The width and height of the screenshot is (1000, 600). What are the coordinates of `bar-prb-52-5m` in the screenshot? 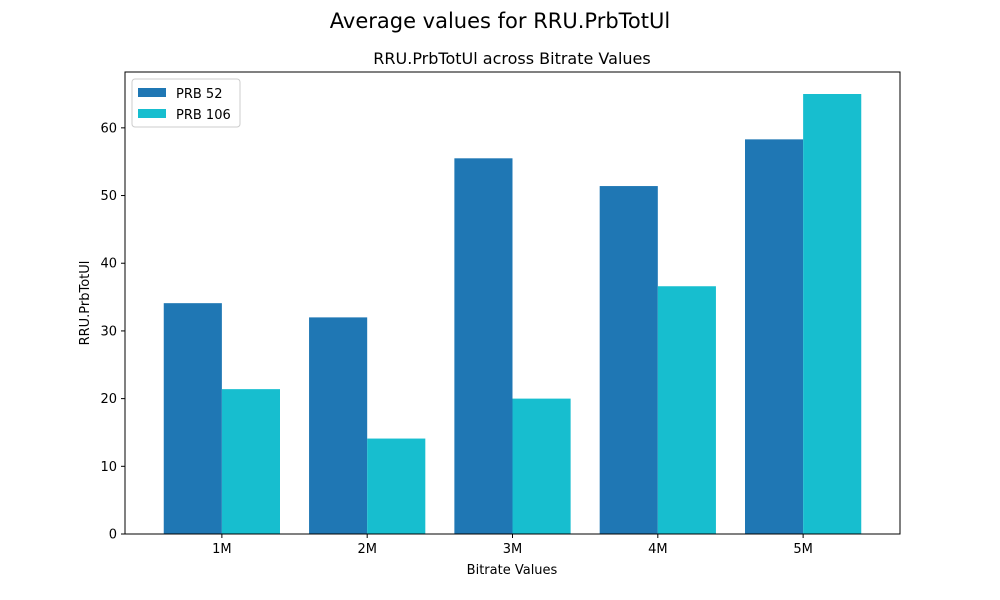 It's located at (774, 336).